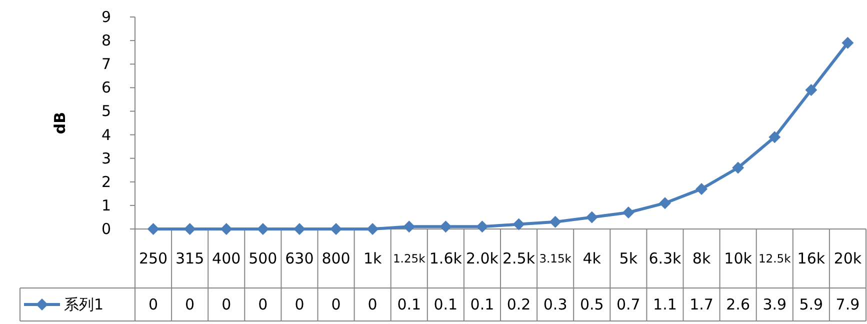  Describe the element at coordinates (106, 158) in the screenshot. I see `y-tick-label: 3` at that location.